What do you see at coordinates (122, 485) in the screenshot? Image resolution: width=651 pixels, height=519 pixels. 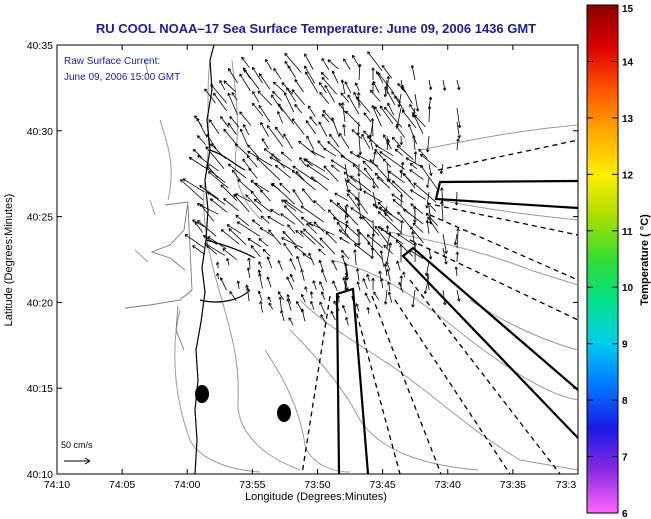 I see `x-tick-label: 74:05` at bounding box center [122, 485].